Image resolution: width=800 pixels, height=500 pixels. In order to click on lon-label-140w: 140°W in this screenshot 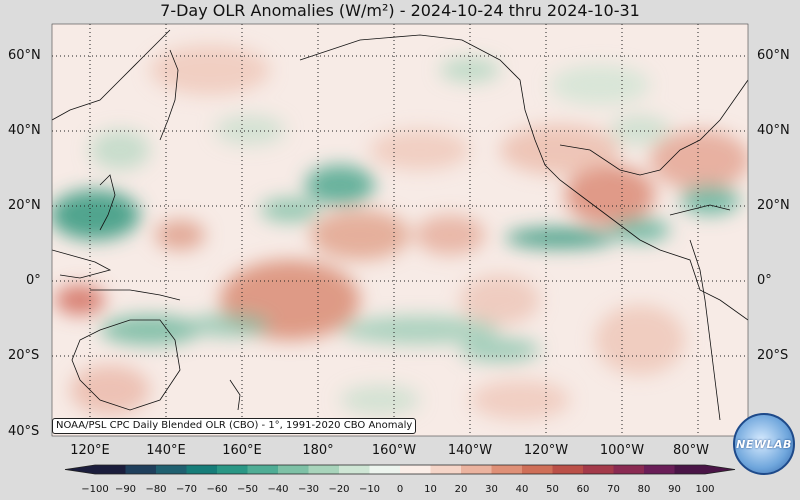, I will do `click(470, 450)`.